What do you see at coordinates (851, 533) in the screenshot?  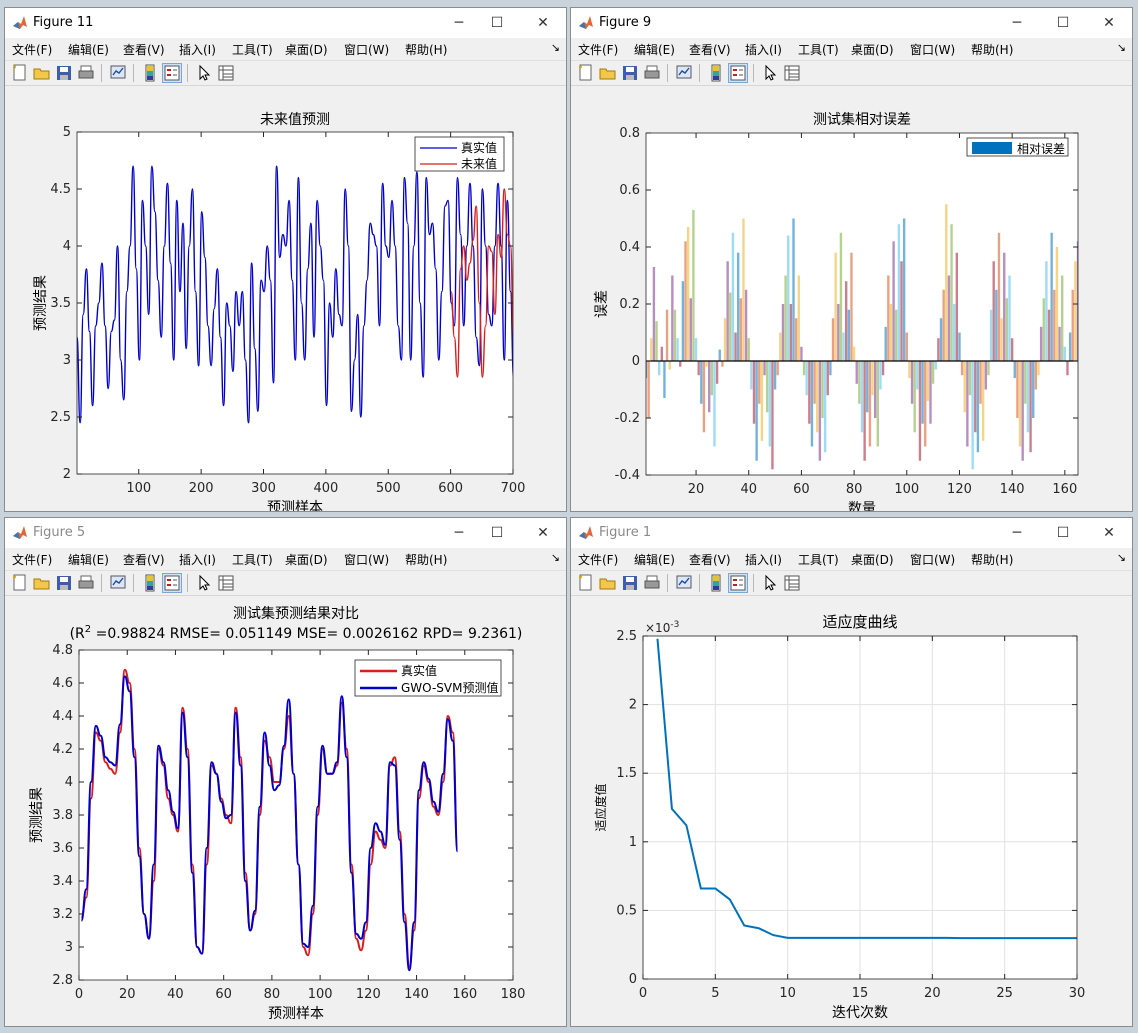 I see `title-bar: Figure 1 ─ ☐ ✕` at bounding box center [851, 533].